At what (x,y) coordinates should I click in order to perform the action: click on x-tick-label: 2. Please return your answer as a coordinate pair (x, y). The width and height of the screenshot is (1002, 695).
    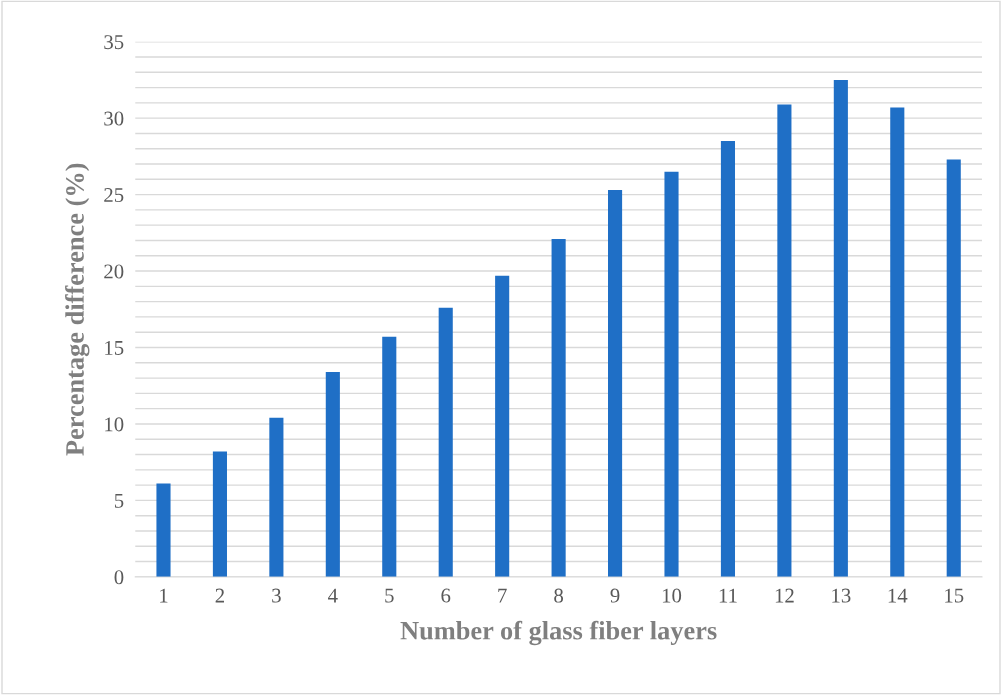
    Looking at the image, I should click on (219, 595).